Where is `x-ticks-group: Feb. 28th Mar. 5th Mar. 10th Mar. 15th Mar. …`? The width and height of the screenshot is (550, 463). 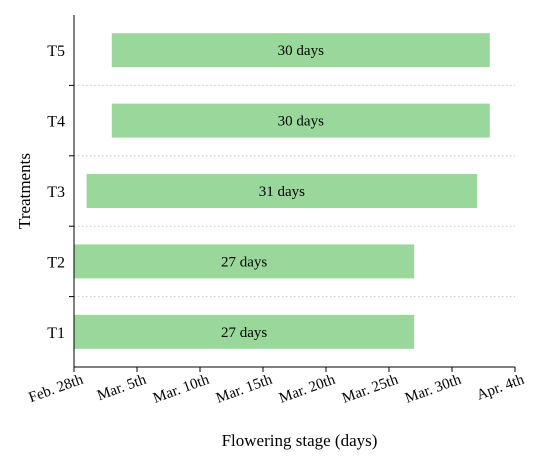
x-ticks-group: Feb. 28th Mar. 5th Mar. 10th Mar. 15th Mar. … is located at coordinates (277, 387).